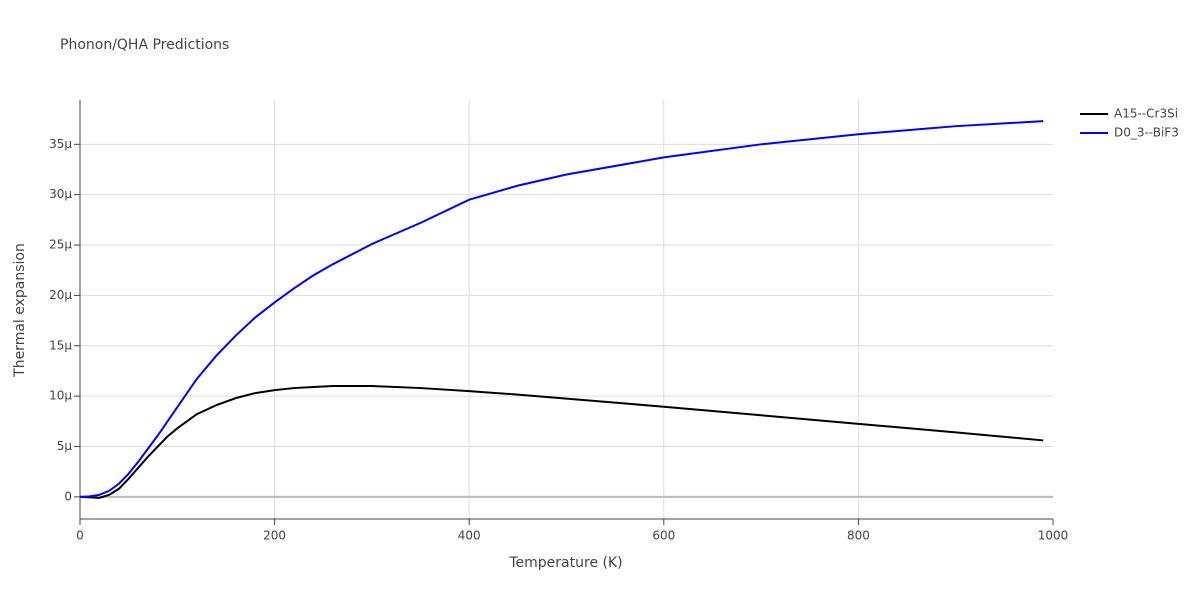  I want to click on x-tick-label: 1000, so click(1053, 536).